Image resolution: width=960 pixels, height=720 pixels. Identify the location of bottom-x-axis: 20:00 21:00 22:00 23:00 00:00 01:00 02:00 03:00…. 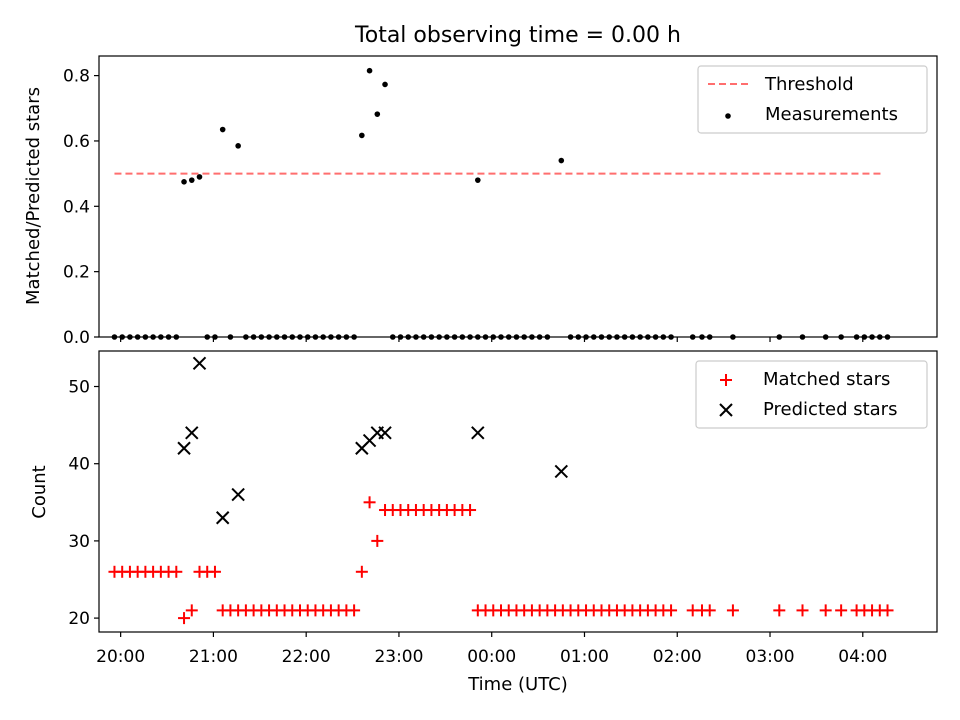
(491, 649).